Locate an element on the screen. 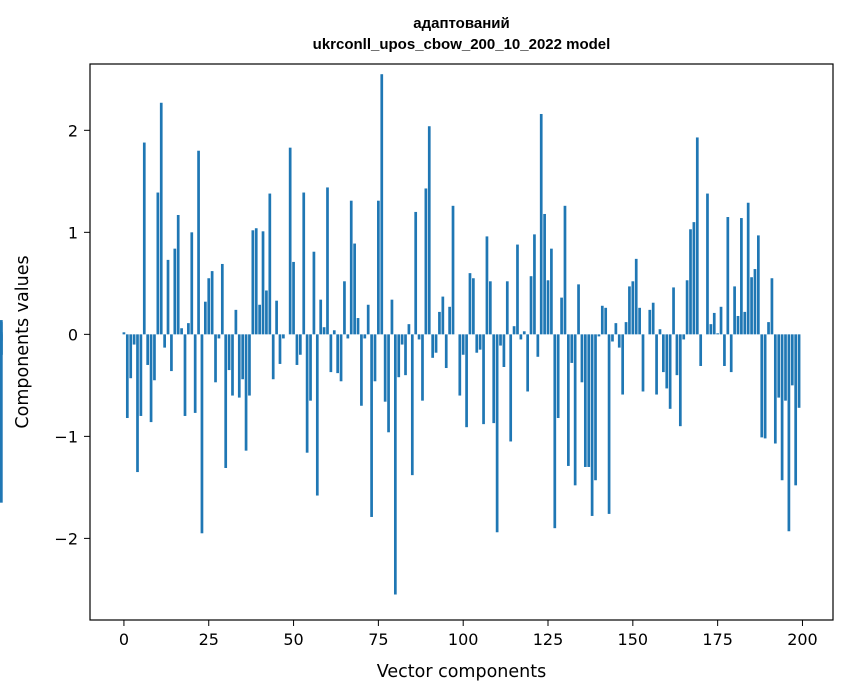  y-tick-label: −2 is located at coordinates (66, 538).